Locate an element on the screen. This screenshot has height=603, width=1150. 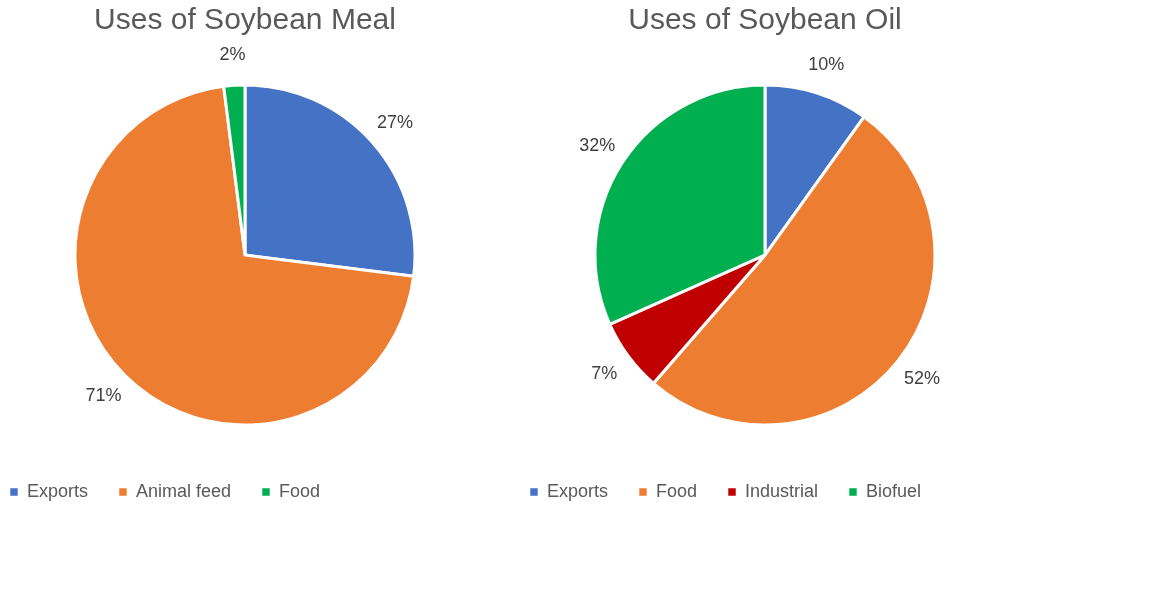
data-label: 2% is located at coordinates (232, 54).